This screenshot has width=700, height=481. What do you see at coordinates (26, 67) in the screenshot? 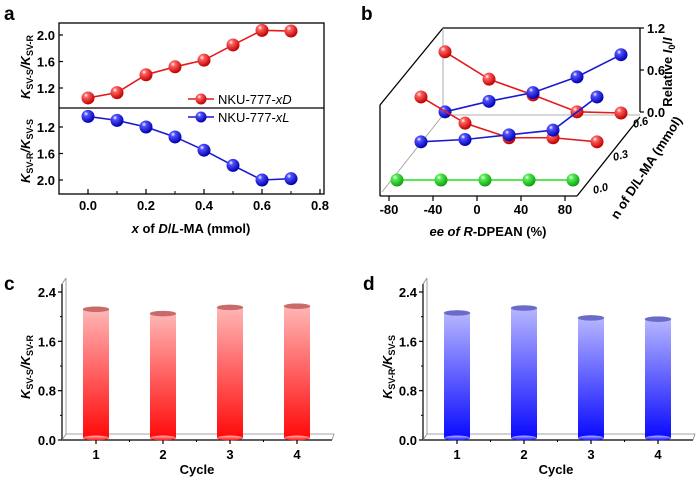
I see `a-top-ylabel: KSV-S/KSV-R` at bounding box center [26, 67].